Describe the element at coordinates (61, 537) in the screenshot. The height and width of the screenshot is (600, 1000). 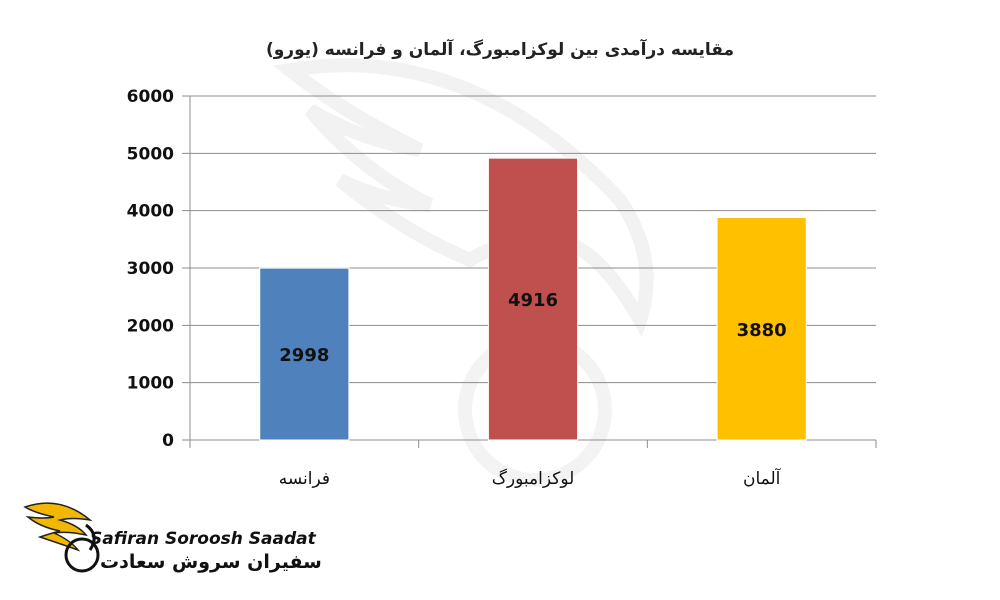
I see `wing-logo-icon` at that location.